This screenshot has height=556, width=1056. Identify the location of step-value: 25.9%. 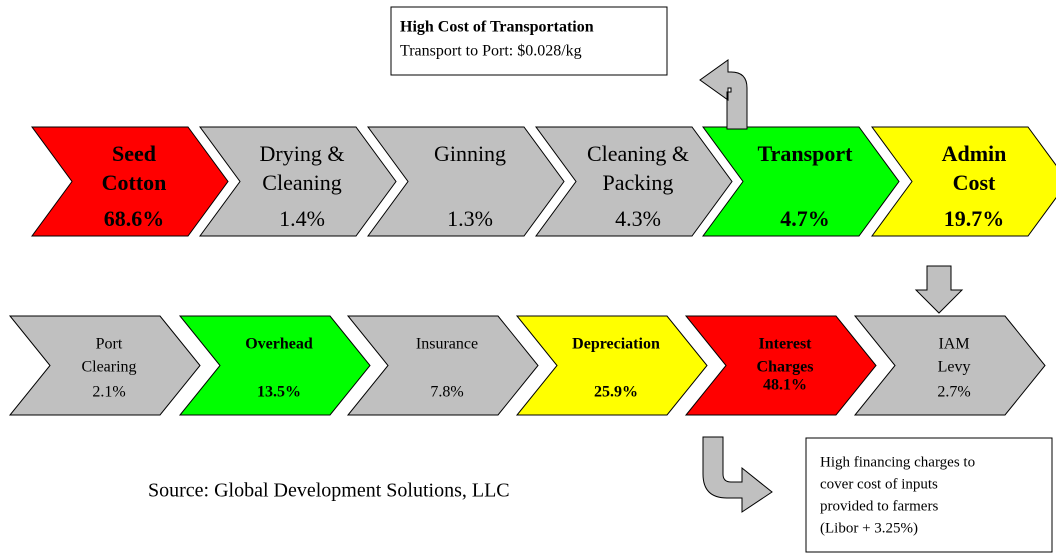
(616, 392).